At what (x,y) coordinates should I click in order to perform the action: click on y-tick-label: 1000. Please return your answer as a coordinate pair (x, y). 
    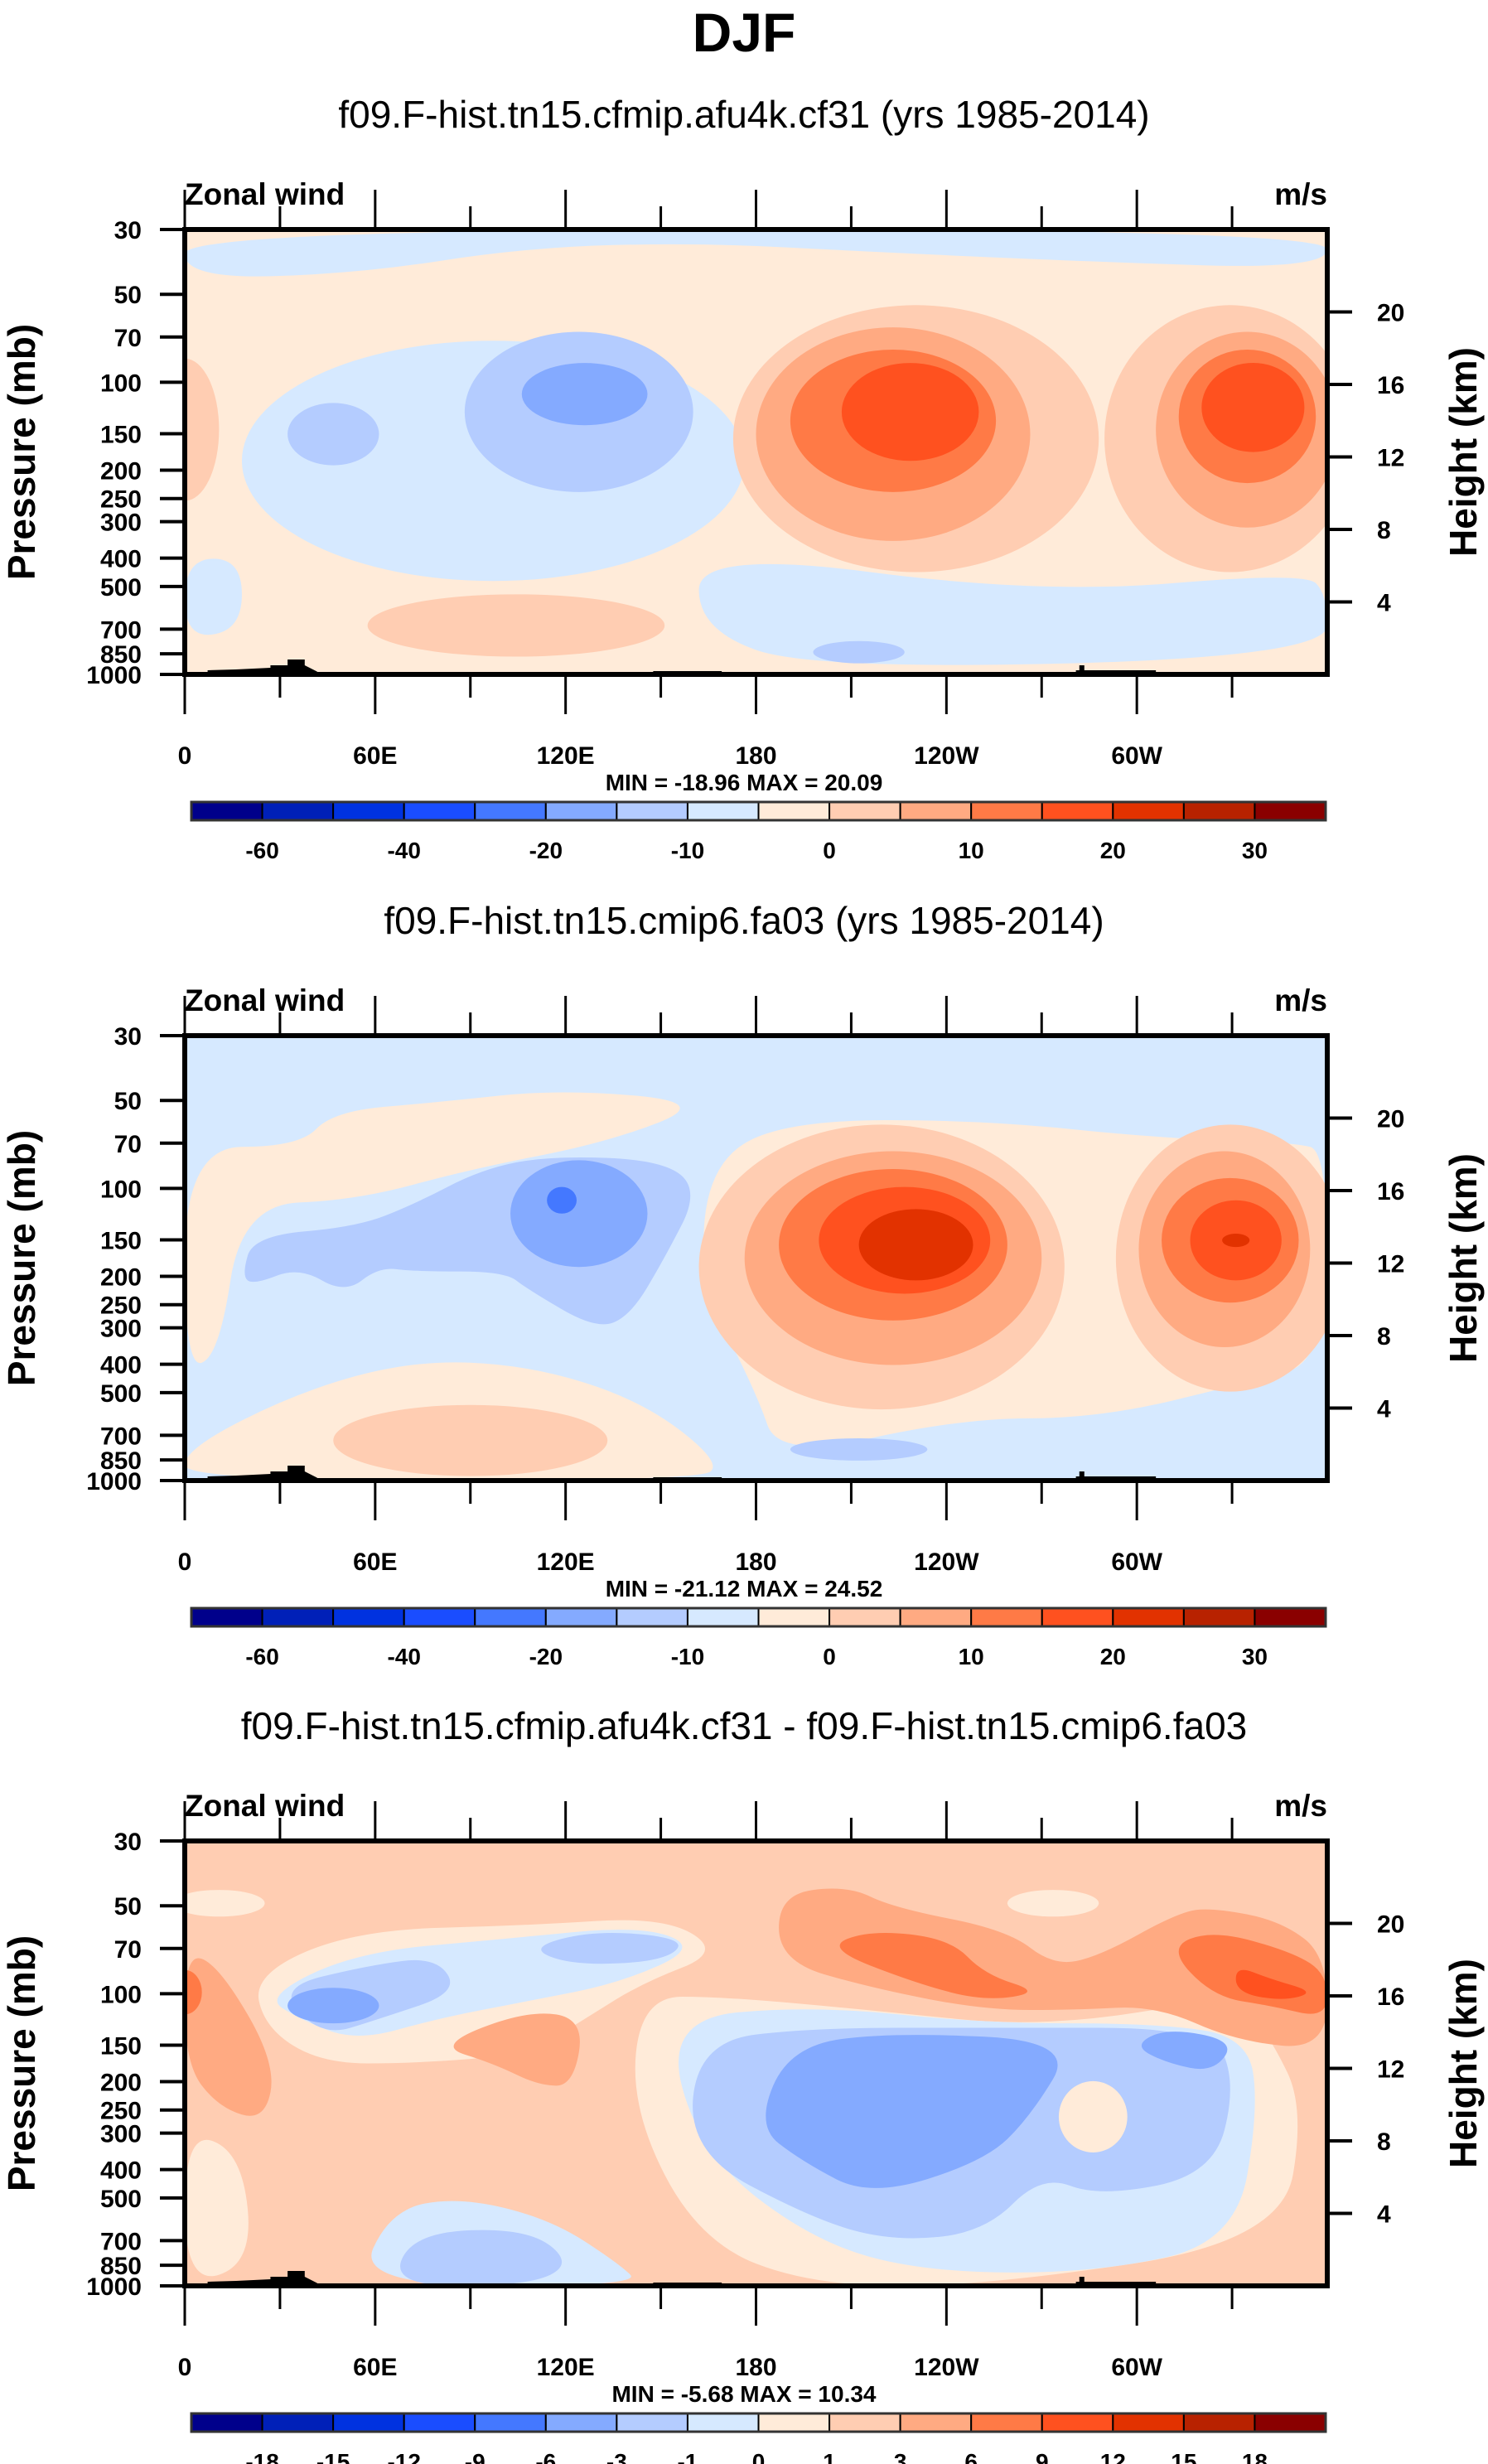
    Looking at the image, I should click on (114, 2287).